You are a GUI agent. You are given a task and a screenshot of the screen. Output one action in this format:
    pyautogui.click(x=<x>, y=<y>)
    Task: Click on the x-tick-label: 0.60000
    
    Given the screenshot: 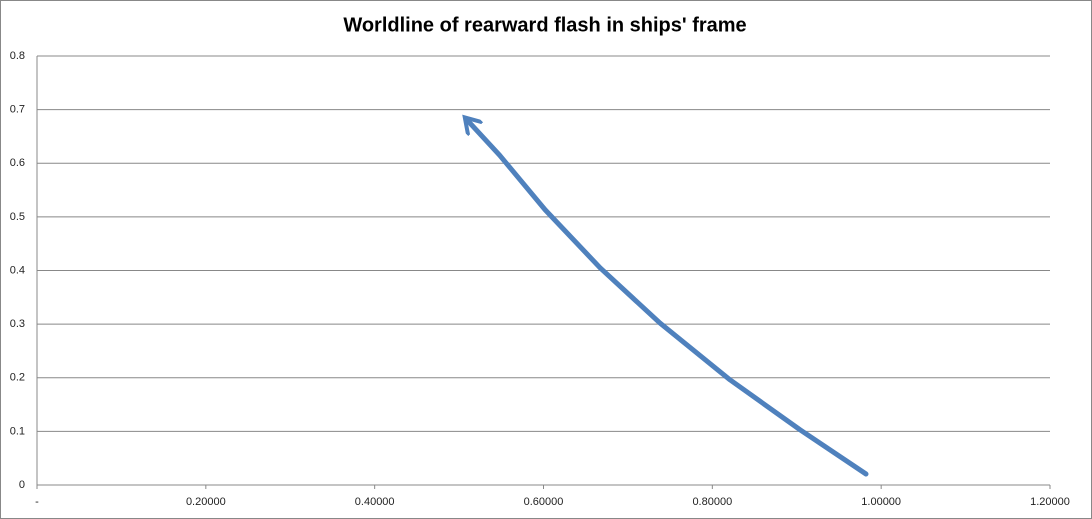 What is the action you would take?
    pyautogui.click(x=544, y=502)
    